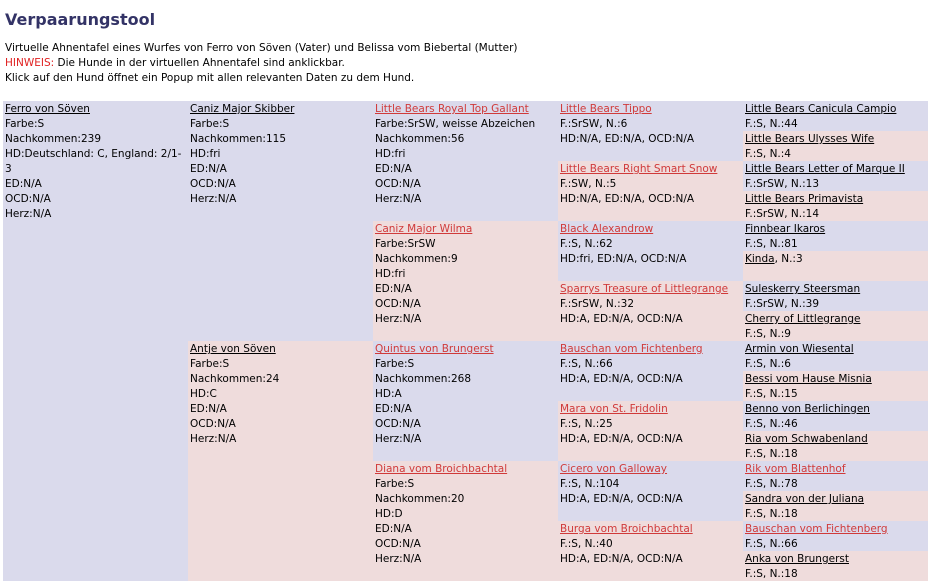 The width and height of the screenshot is (938, 581). What do you see at coordinates (768, 334) in the screenshot?
I see `dog-info: F.:S, N.:9` at bounding box center [768, 334].